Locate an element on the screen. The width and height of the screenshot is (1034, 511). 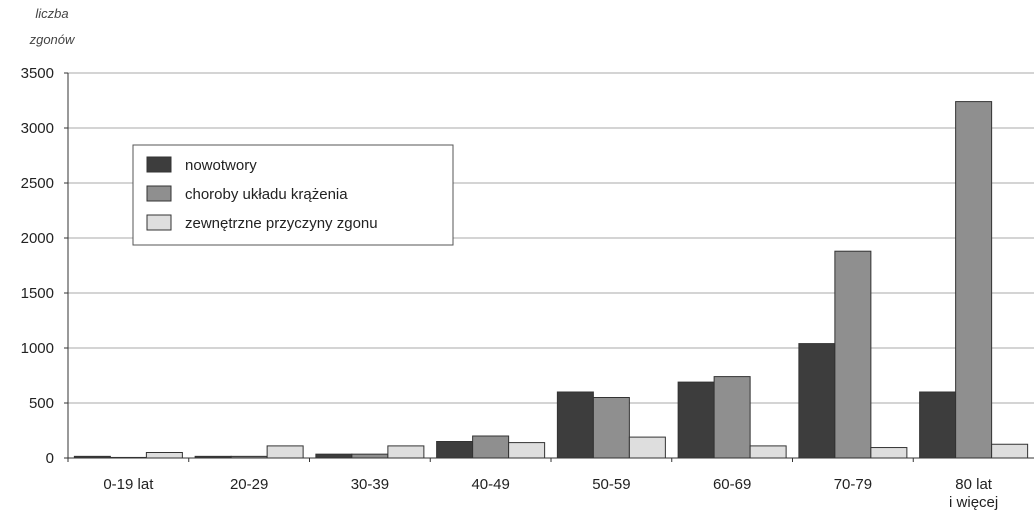
legend-label: zewnętrzne przyczyny zgonu is located at coordinates (281, 223).